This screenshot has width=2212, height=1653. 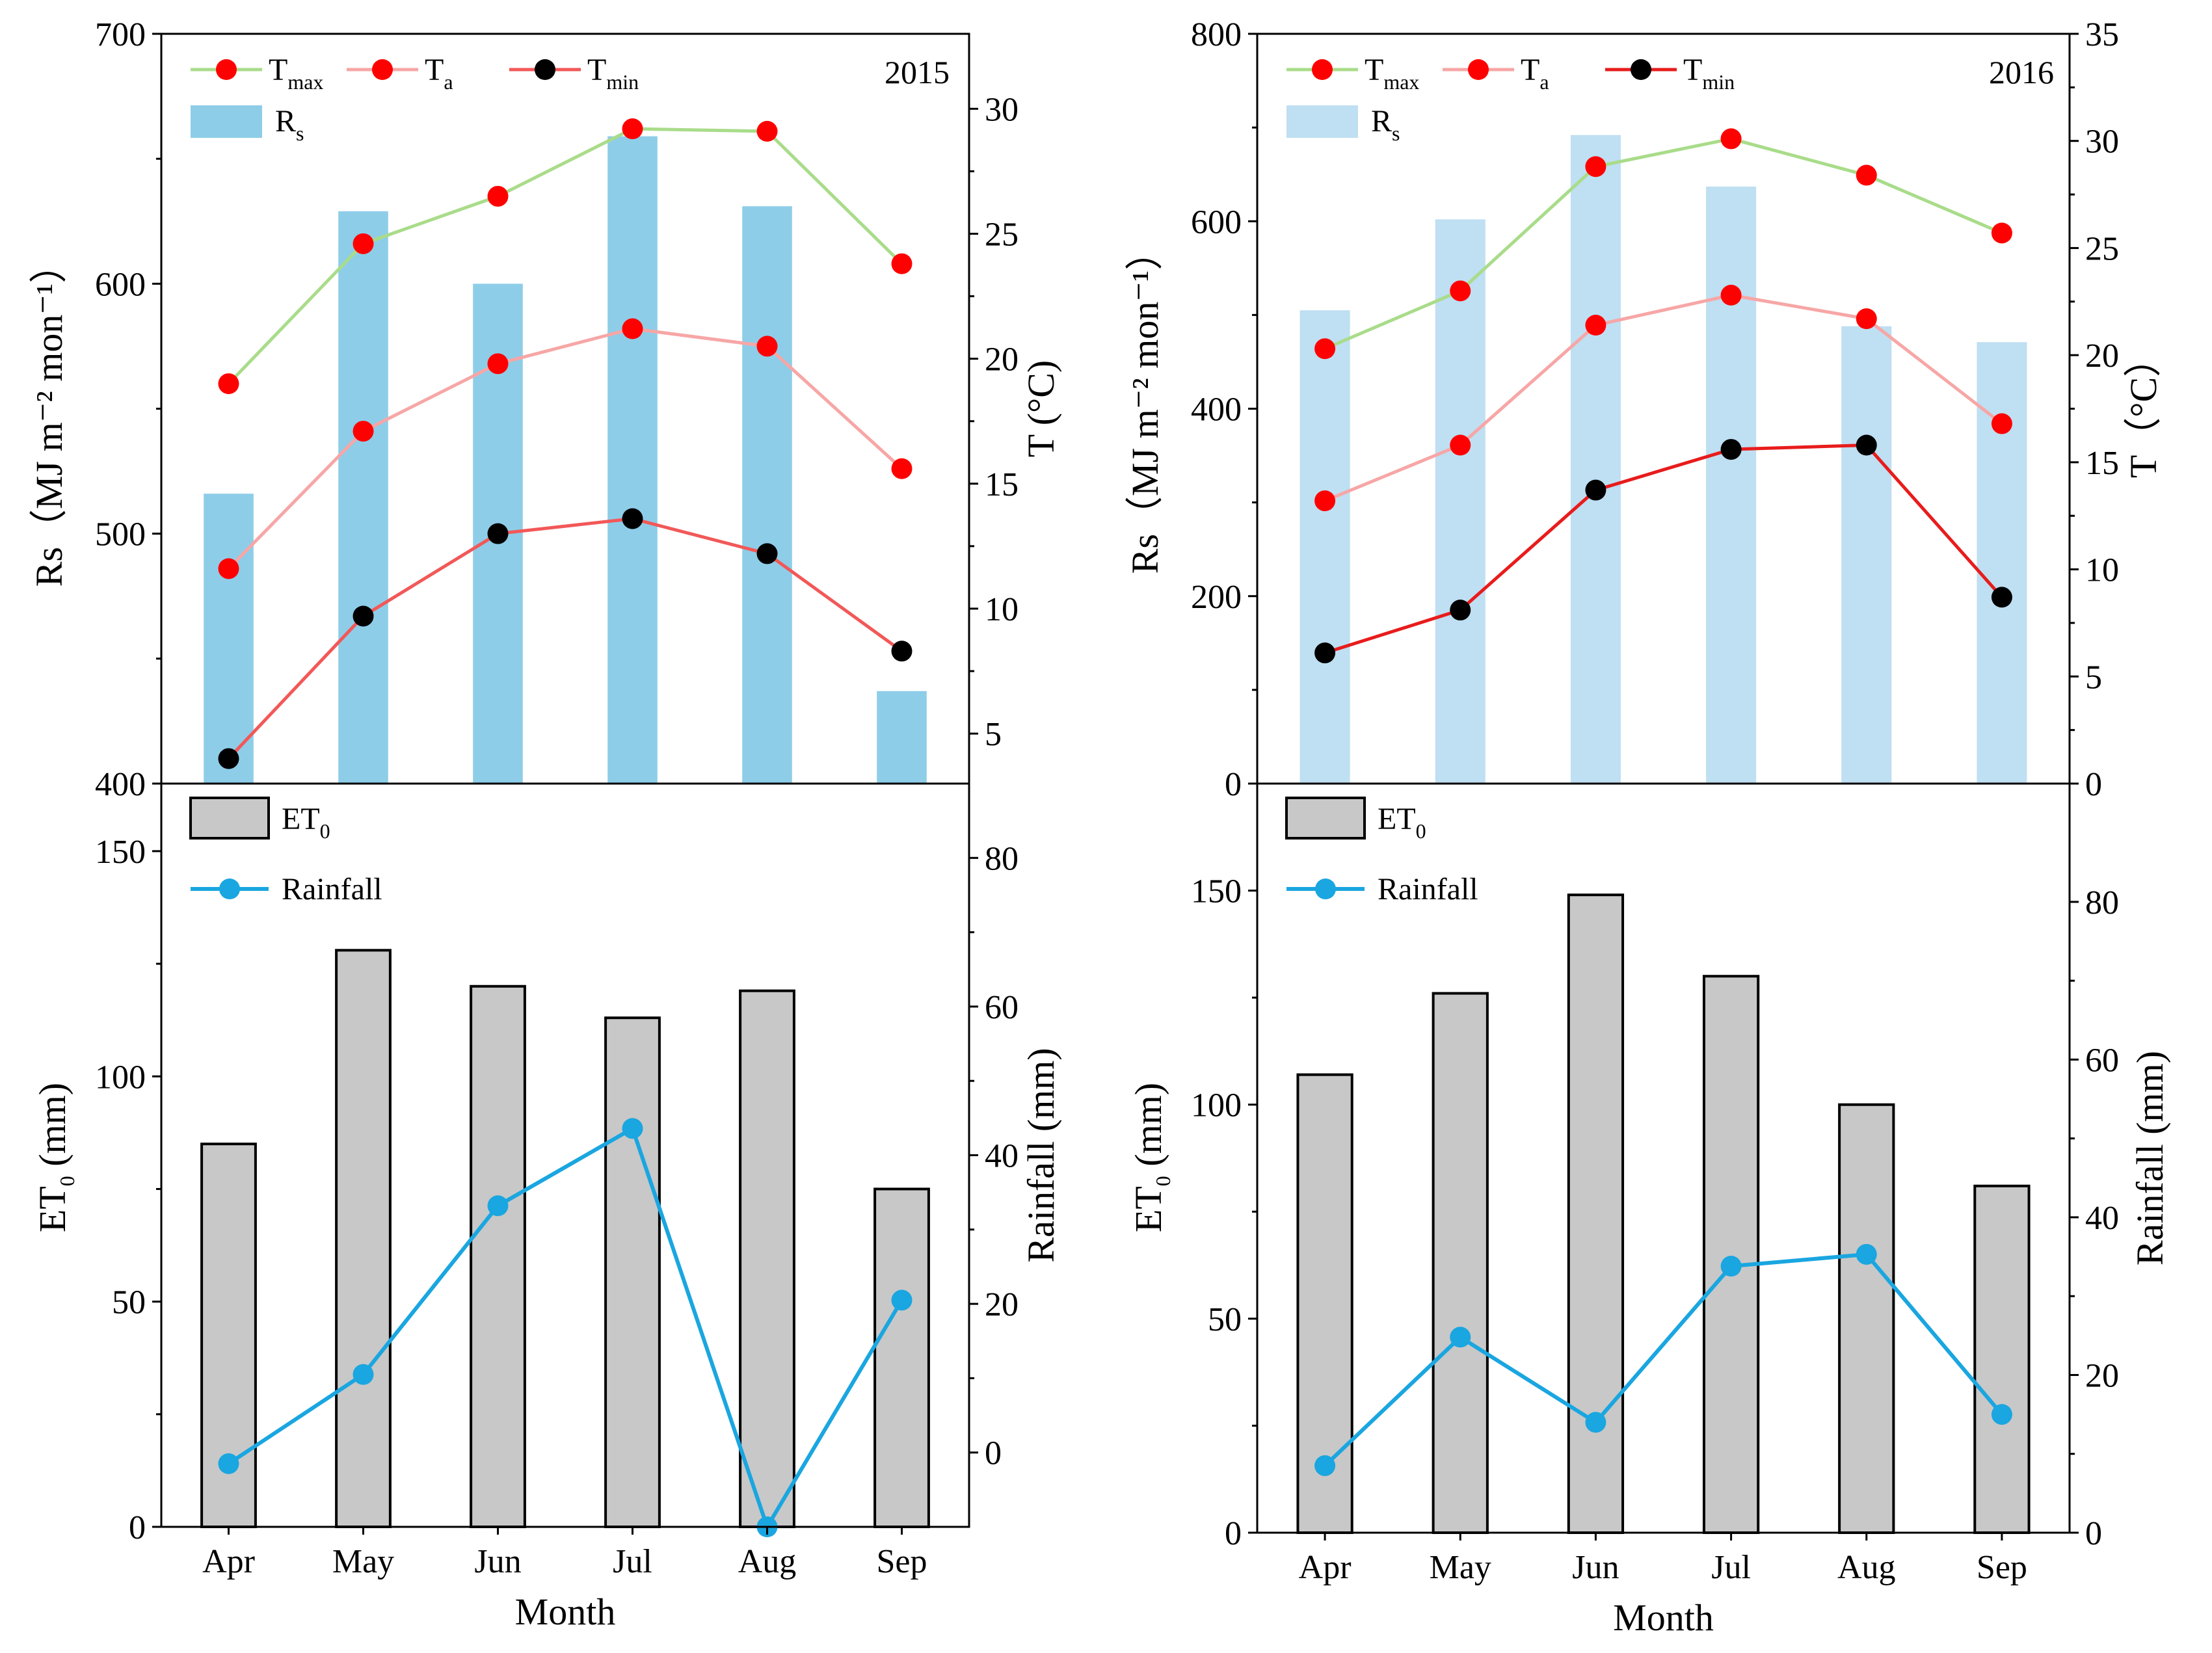 I want to click on bar-rs-aug, so click(x=767, y=495).